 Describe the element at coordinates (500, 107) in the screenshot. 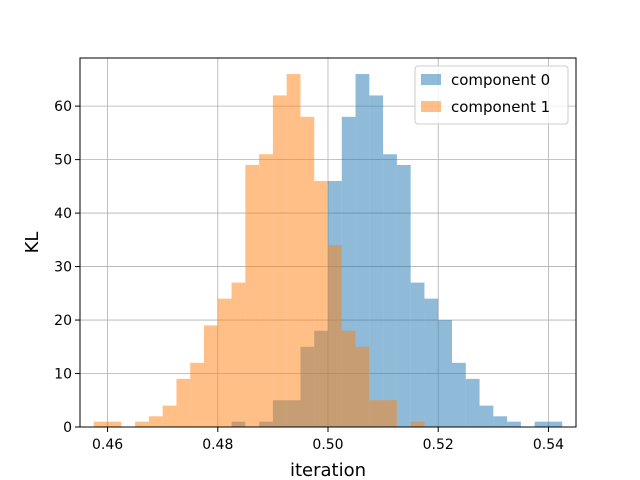

I see `legend-label-component-1: component 1` at that location.